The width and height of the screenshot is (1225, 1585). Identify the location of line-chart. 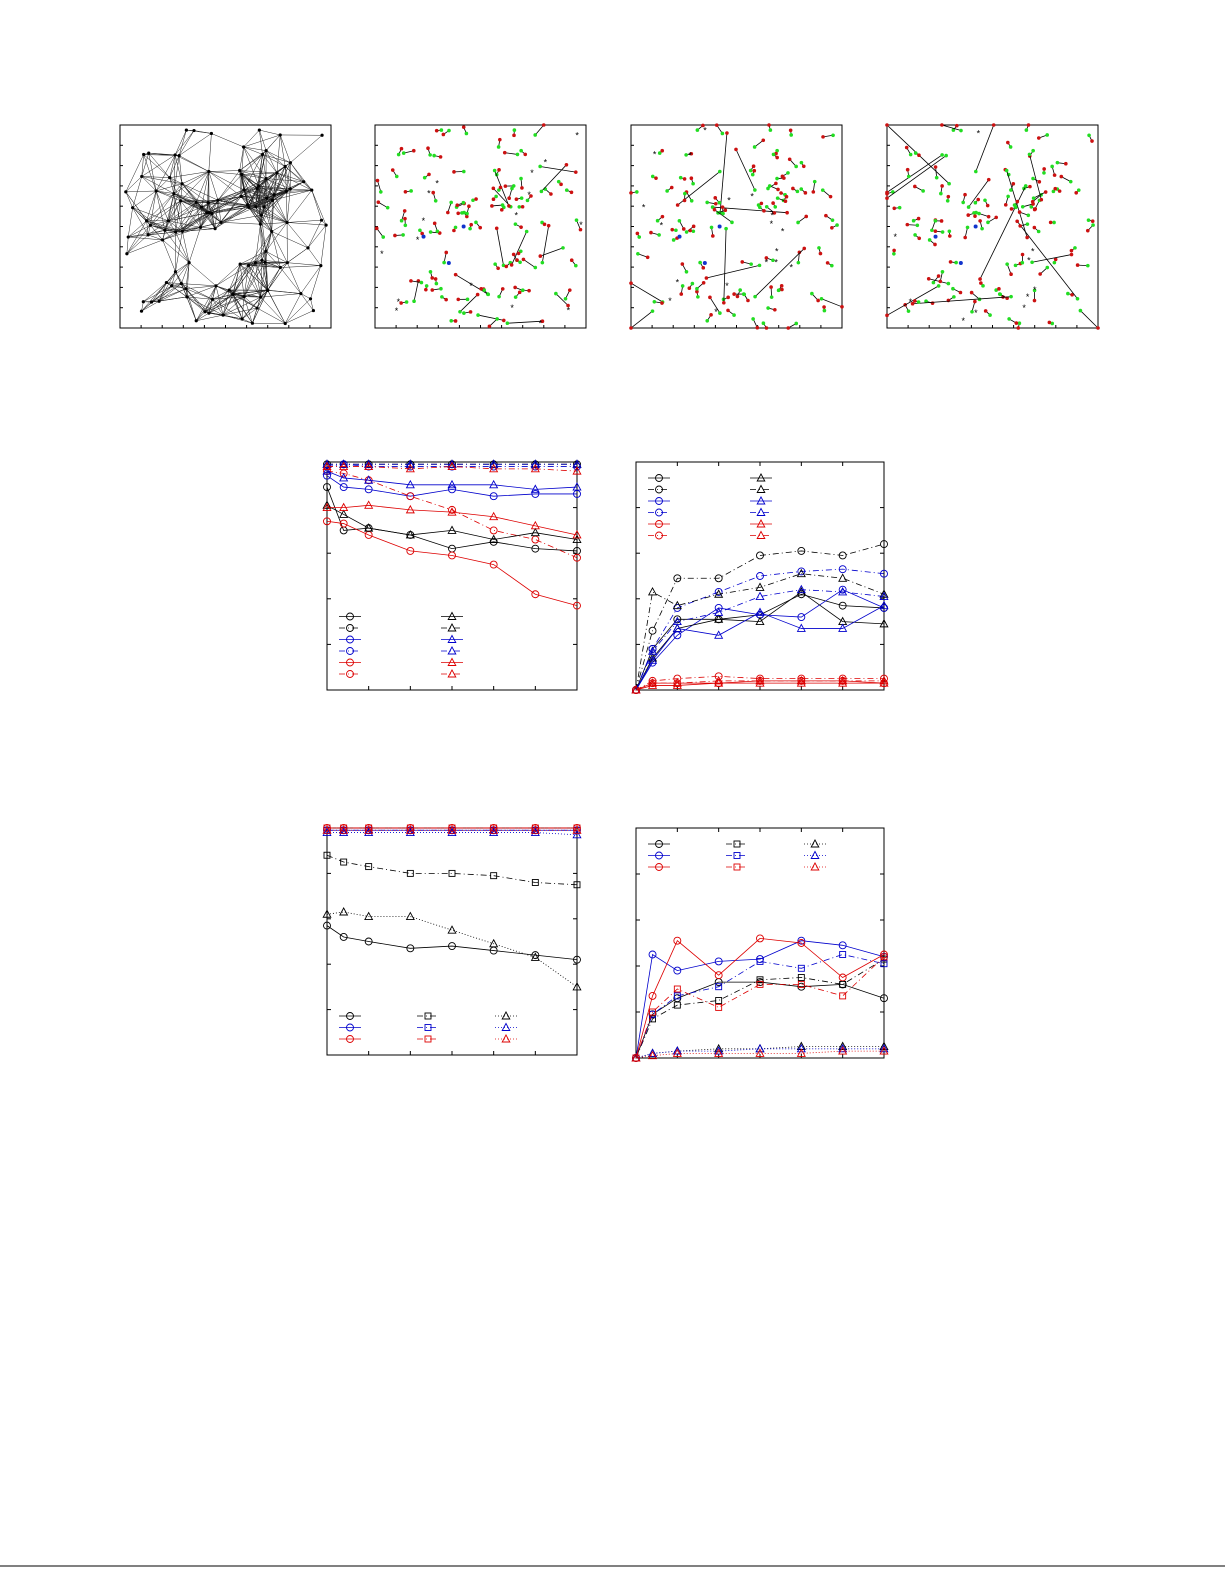
(760, 577).